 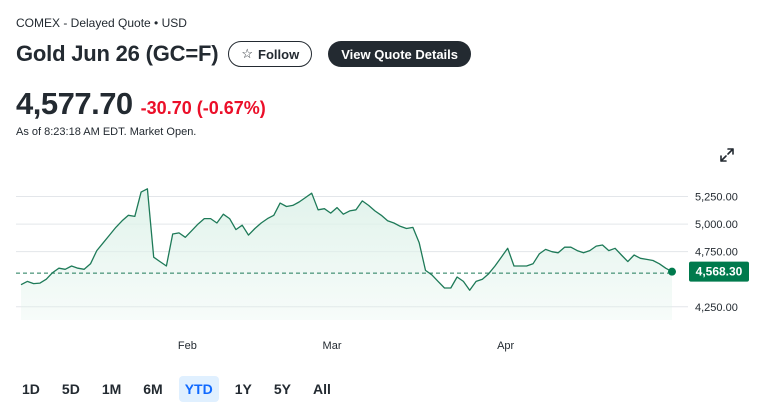 What do you see at coordinates (106, 132) in the screenshot?
I see `quote-timestamp: As of 8:23:18 AM EDT. Market Open.` at bounding box center [106, 132].